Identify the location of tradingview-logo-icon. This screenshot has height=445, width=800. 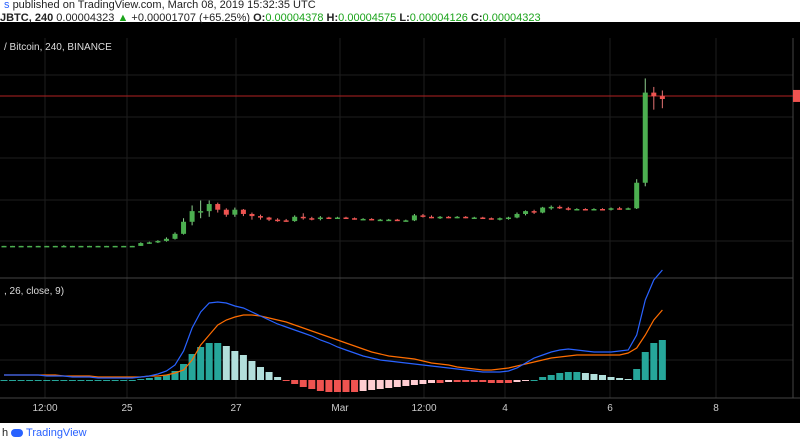
(17, 433).